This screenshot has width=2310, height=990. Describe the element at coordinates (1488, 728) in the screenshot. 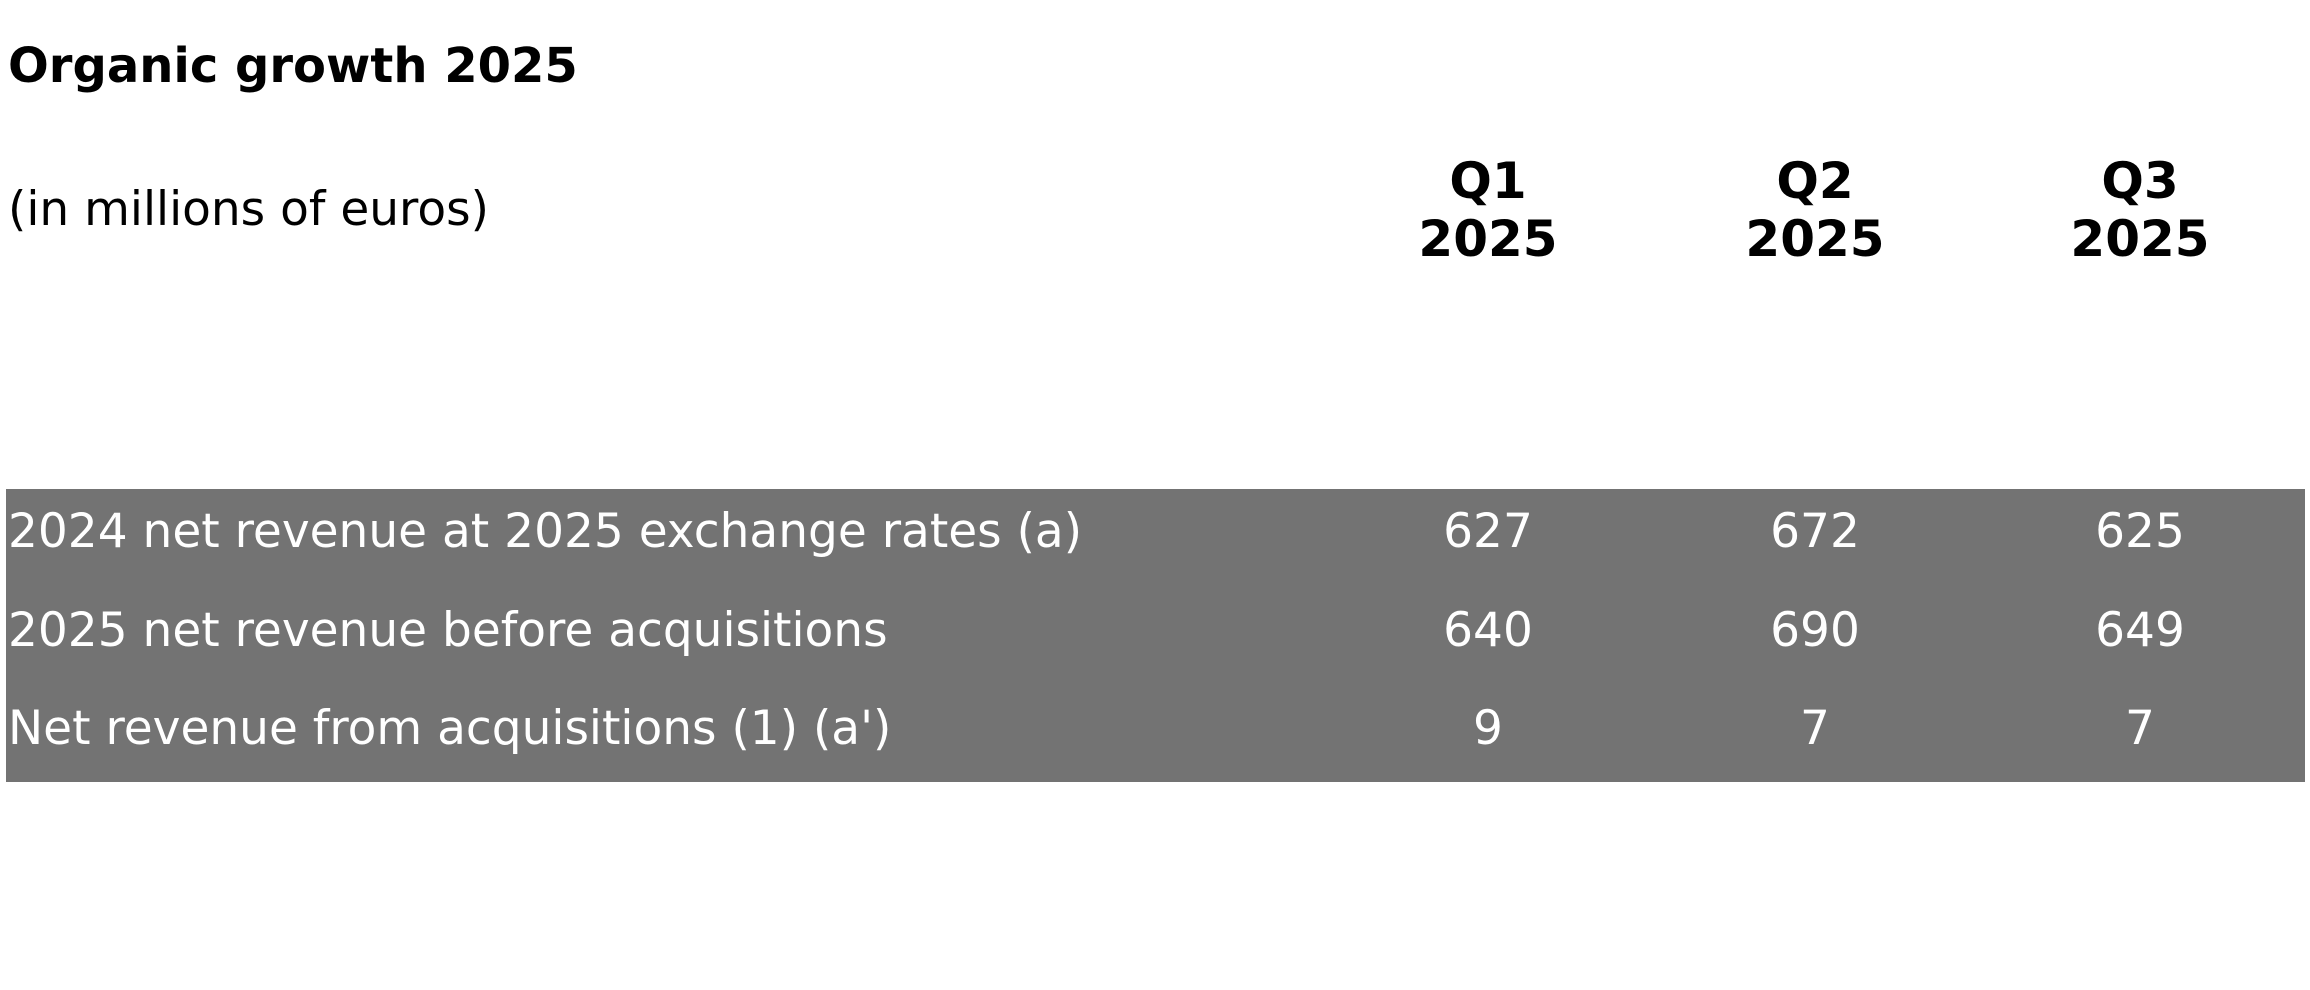

I see `cell-value: 9` at that location.